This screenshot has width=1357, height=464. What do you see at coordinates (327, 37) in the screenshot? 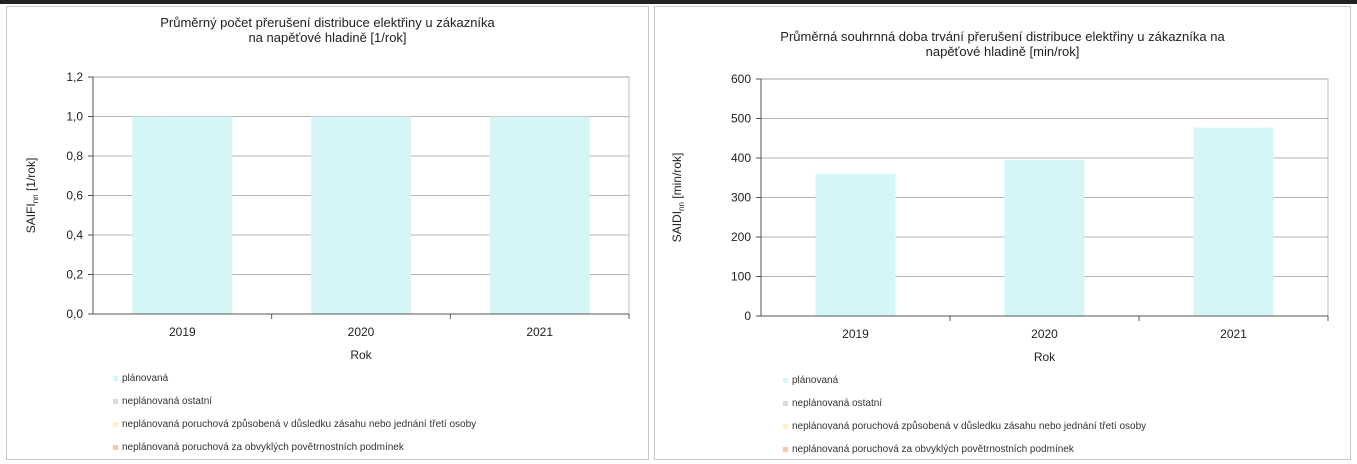
I see `chart-title-line: na napěťové hladině [1/rok]` at bounding box center [327, 37].